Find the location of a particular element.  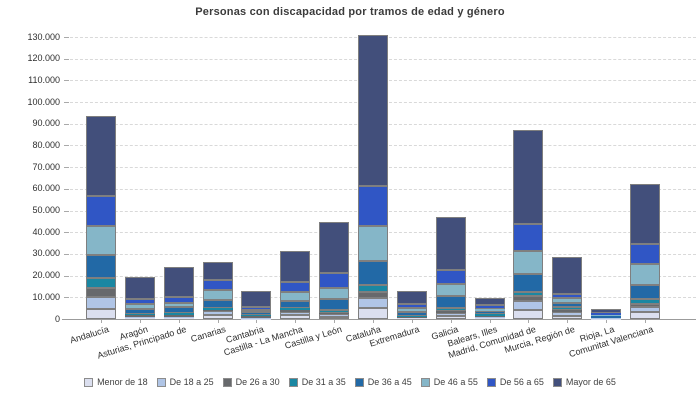

legend-item-de-18-a-25: De 18 a 25 is located at coordinates (185, 382).